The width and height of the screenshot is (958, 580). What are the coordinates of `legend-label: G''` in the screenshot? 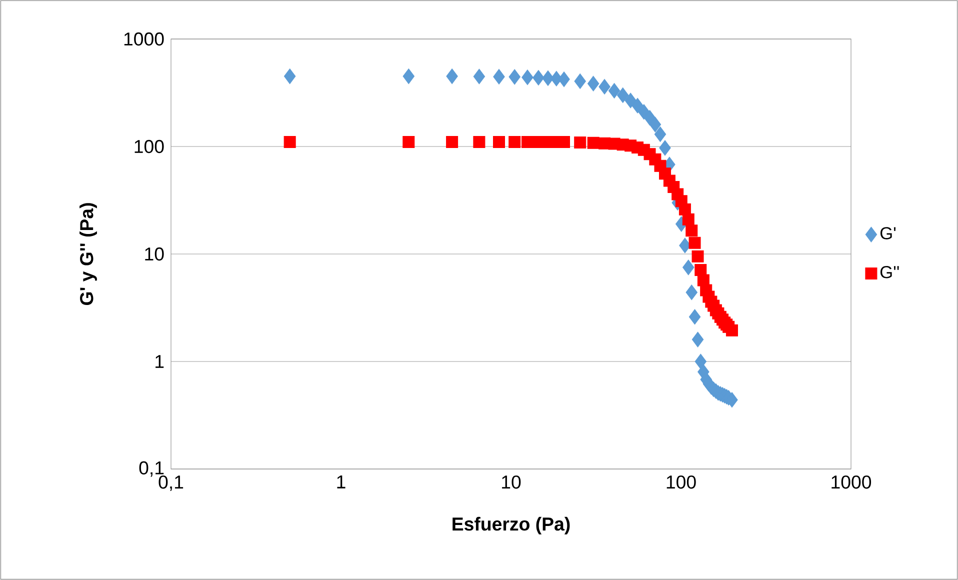 It's located at (889, 272).